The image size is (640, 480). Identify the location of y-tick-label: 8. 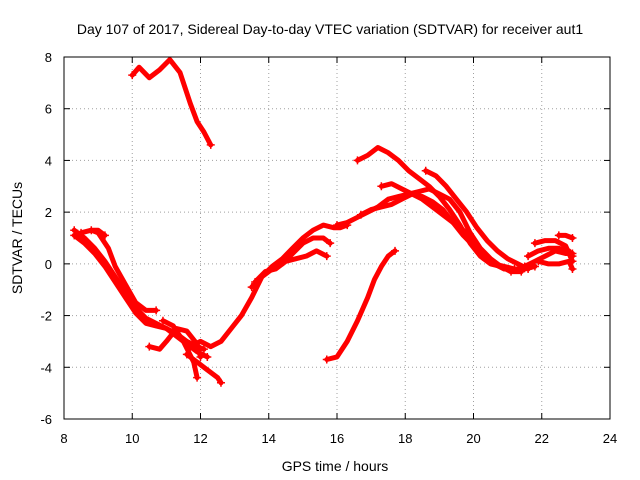
(48, 57).